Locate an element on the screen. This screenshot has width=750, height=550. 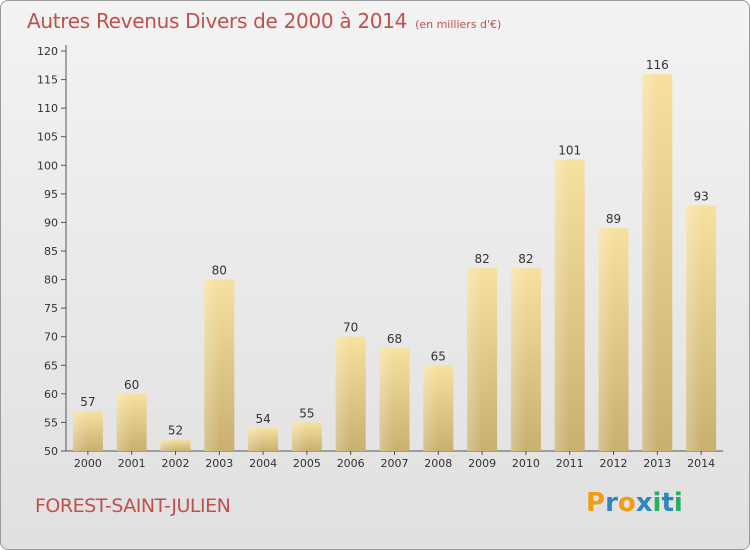
x-tick-label: 2010 is located at coordinates (526, 463).